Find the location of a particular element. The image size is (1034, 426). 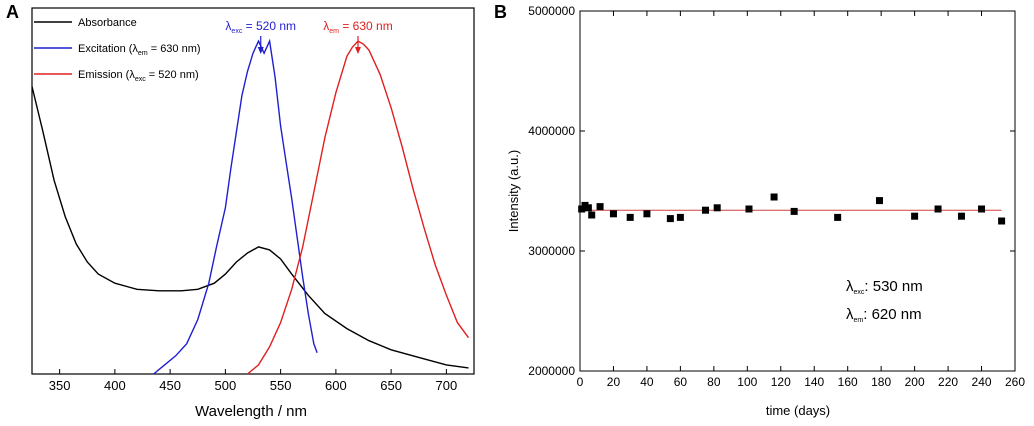

panel-b-x-tick-label: 60 is located at coordinates (681, 382).